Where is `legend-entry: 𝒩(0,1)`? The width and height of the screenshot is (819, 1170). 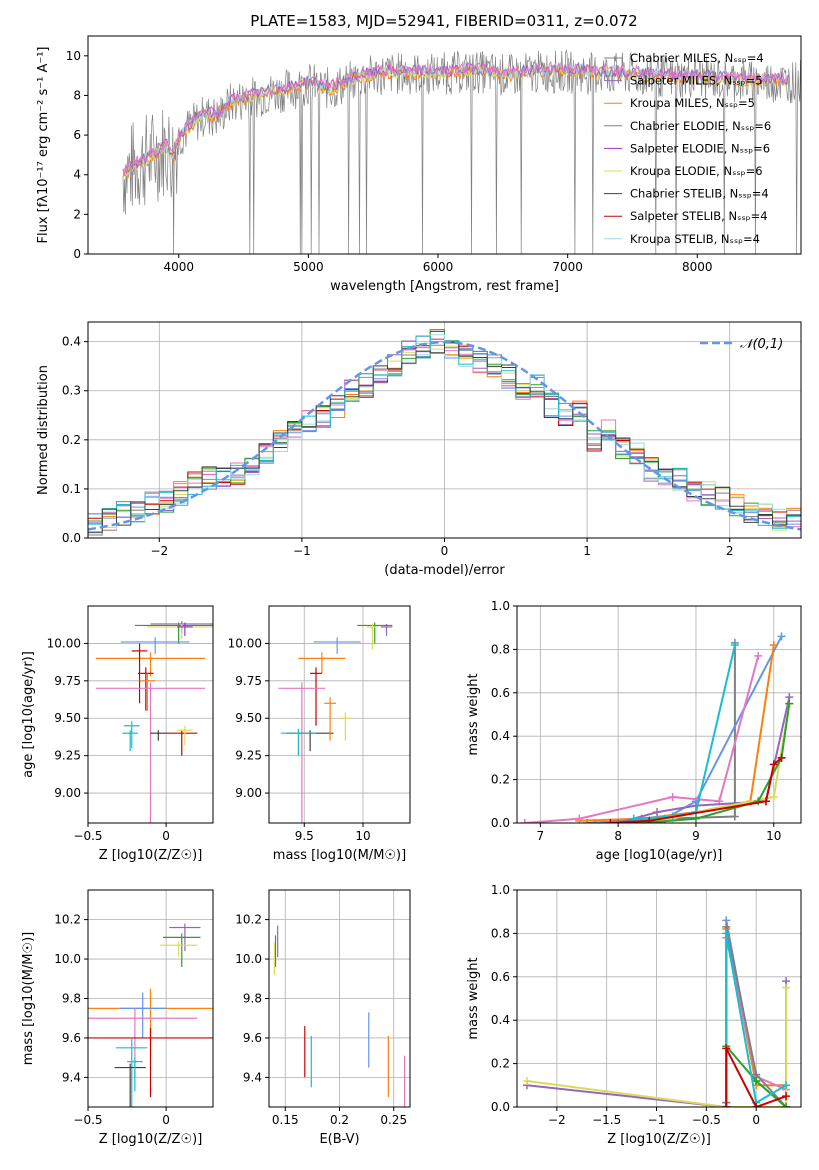
legend-entry: 𝒩(0,1) is located at coordinates (761, 344).